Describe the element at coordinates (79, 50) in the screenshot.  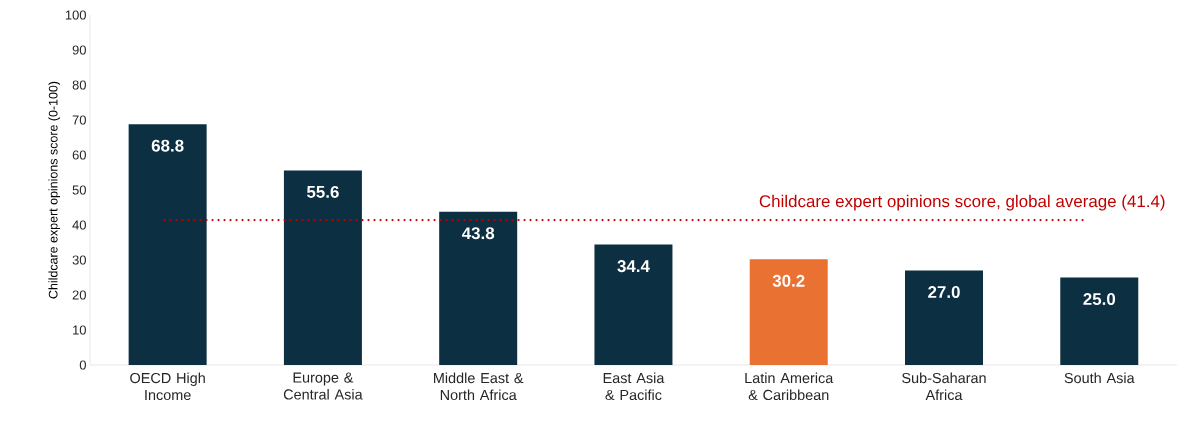
I see `y-tick-label: 90` at that location.